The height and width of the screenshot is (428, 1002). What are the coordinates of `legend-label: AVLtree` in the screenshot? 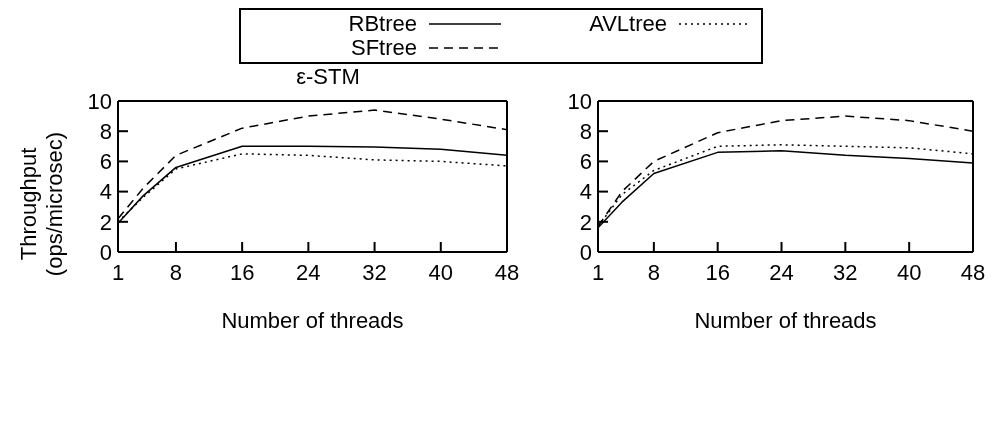 It's located at (628, 24).